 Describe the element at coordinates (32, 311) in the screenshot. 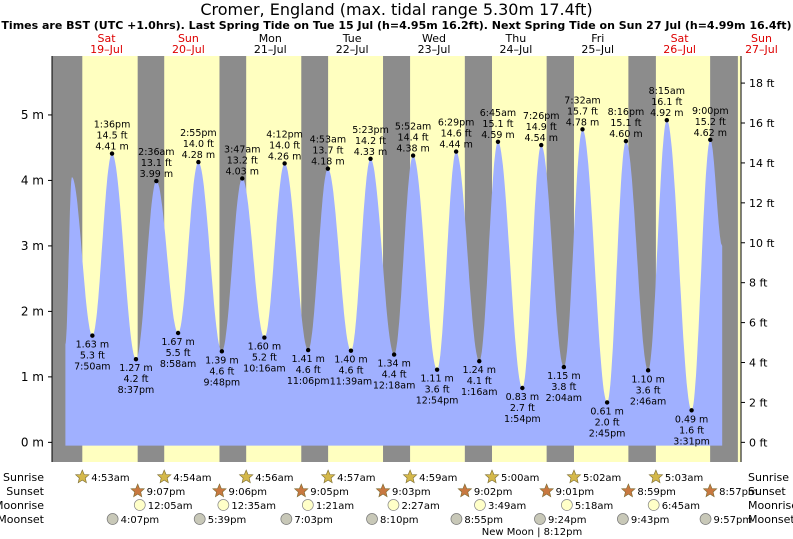

I see `left-tick-label: 2 m` at that location.